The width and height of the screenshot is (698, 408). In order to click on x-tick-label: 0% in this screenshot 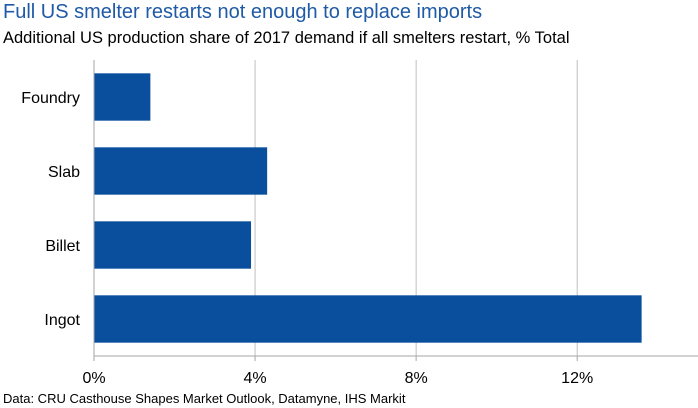, I will do `click(93, 378)`.